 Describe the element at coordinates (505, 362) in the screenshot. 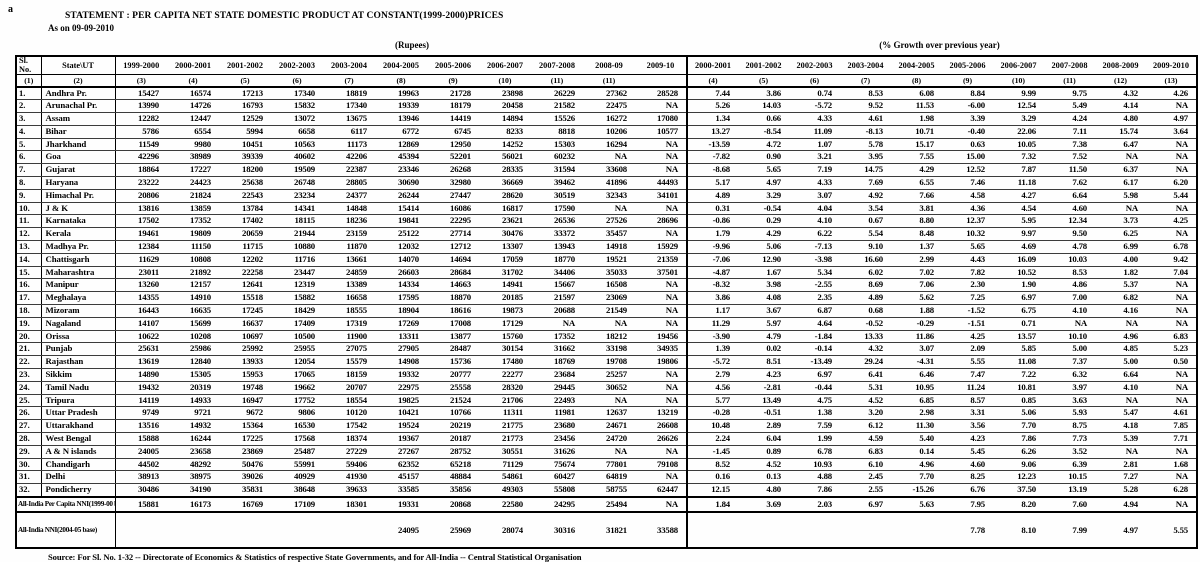

I see `rupee-value-cell: 17480` at that location.